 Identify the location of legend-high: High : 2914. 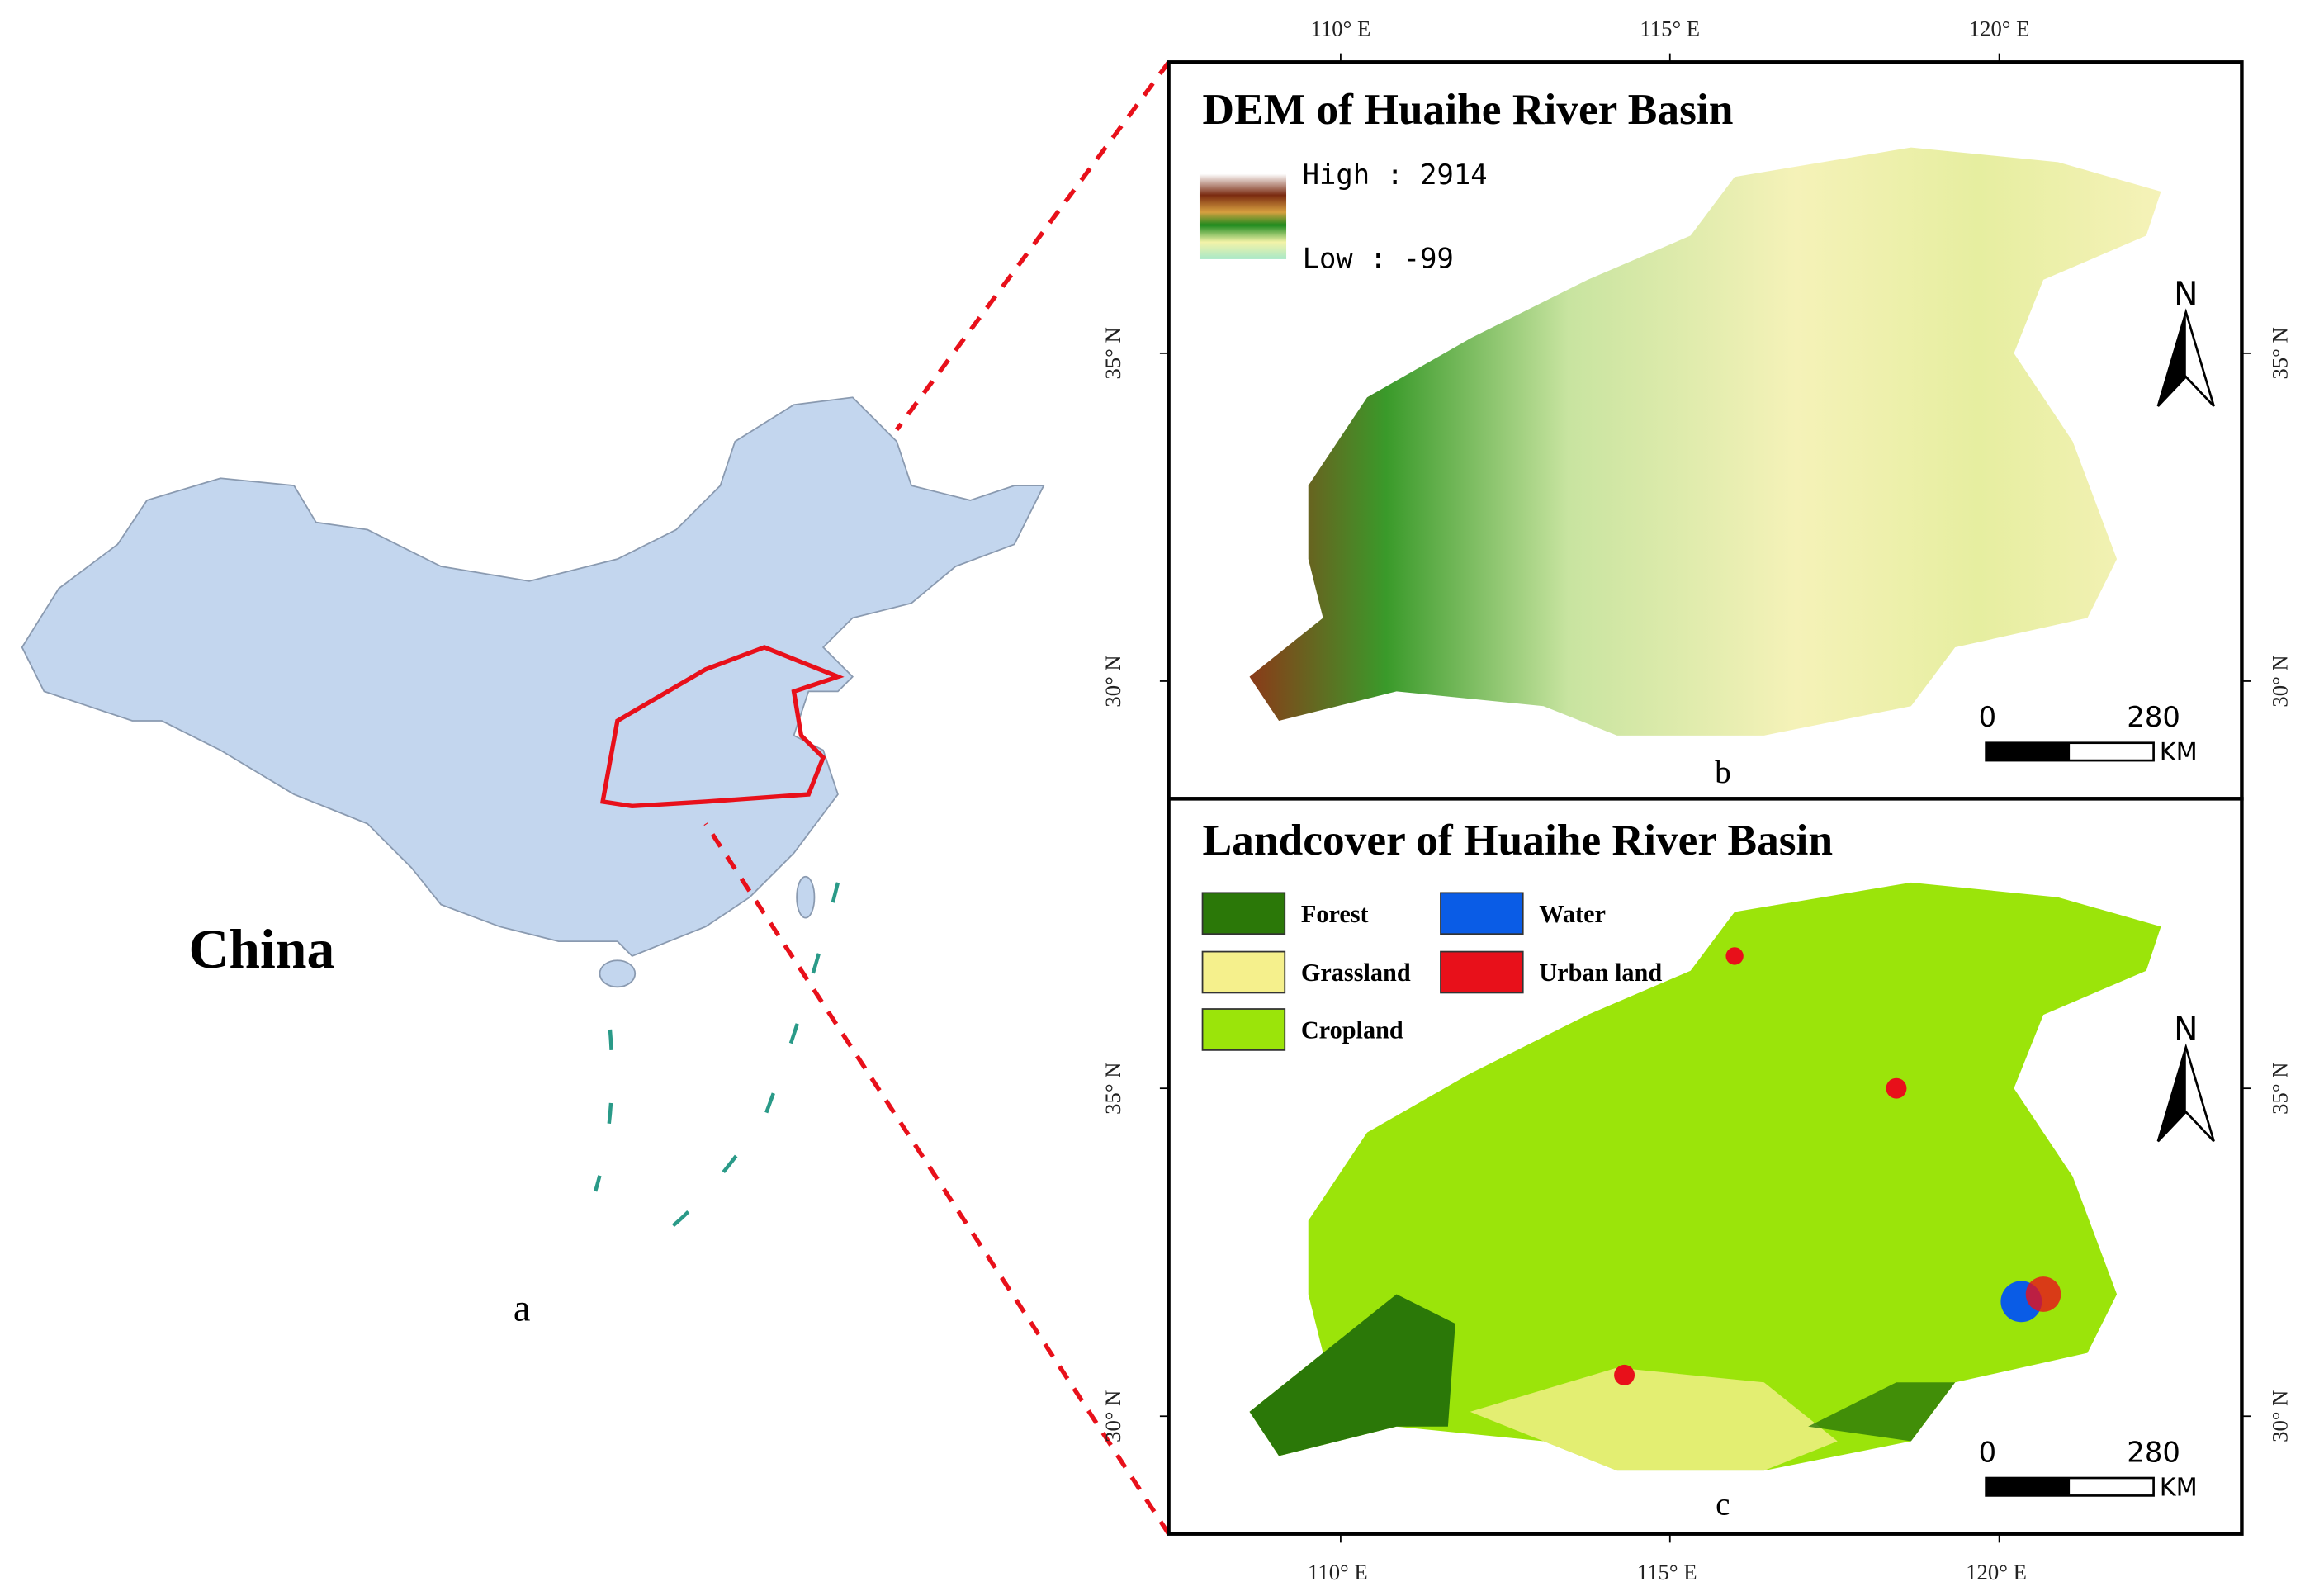
(1395, 175).